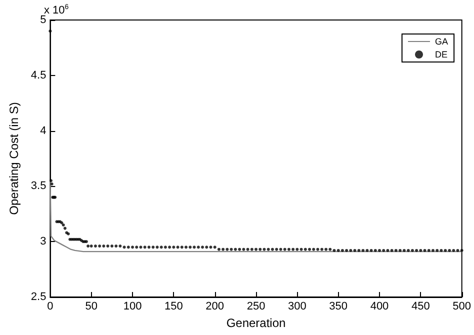 Image resolution: width=474 pixels, height=335 pixels. Describe the element at coordinates (14, 158) in the screenshot. I see `y-axis-title: Operating Cost (in S)` at that location.